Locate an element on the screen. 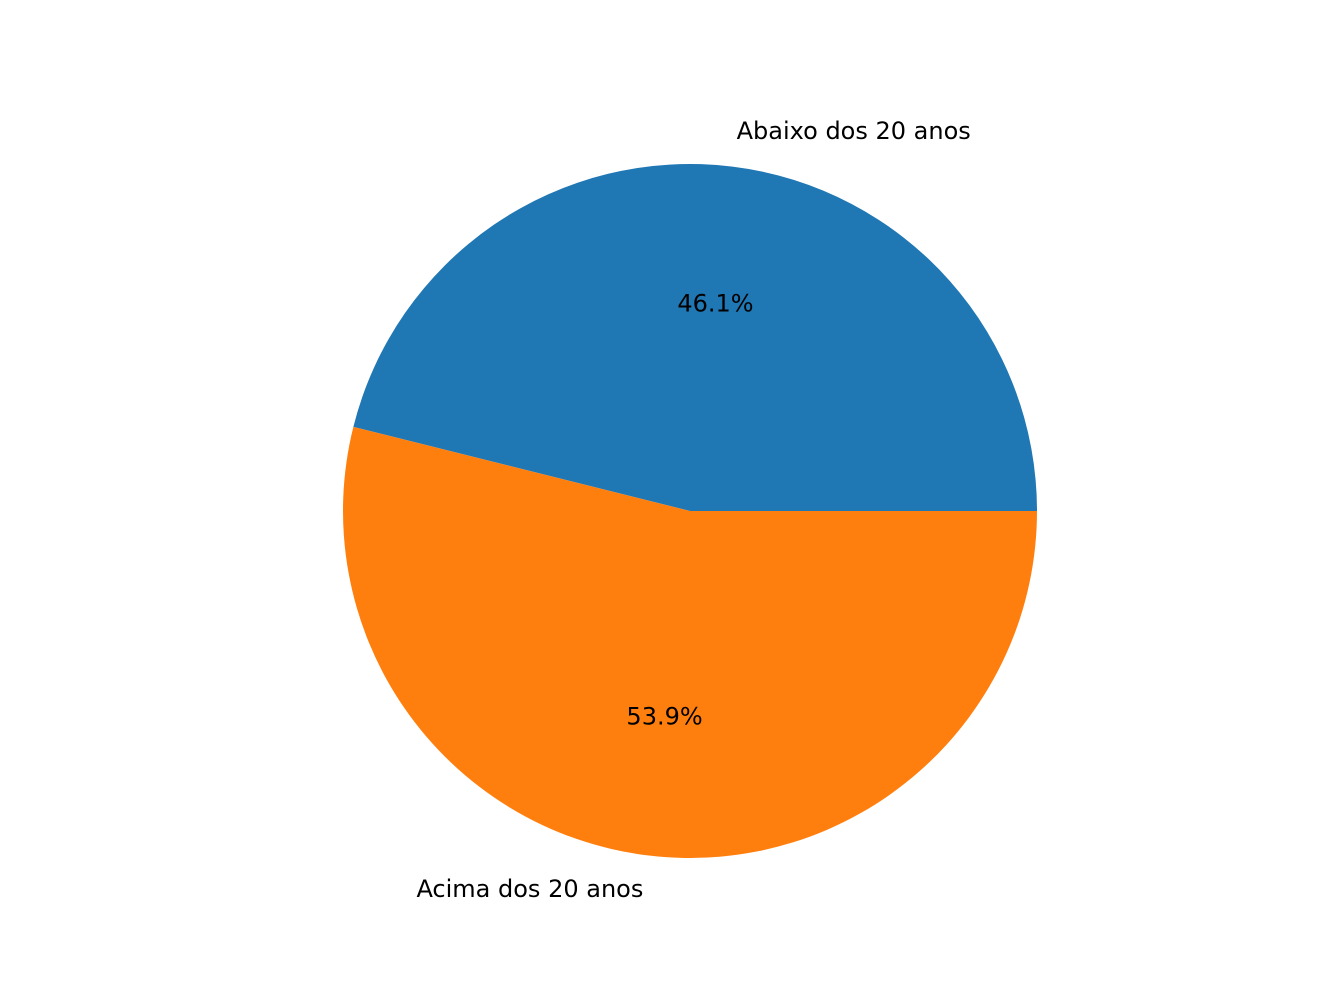  slice-percent-label: 53.9% is located at coordinates (664, 717).